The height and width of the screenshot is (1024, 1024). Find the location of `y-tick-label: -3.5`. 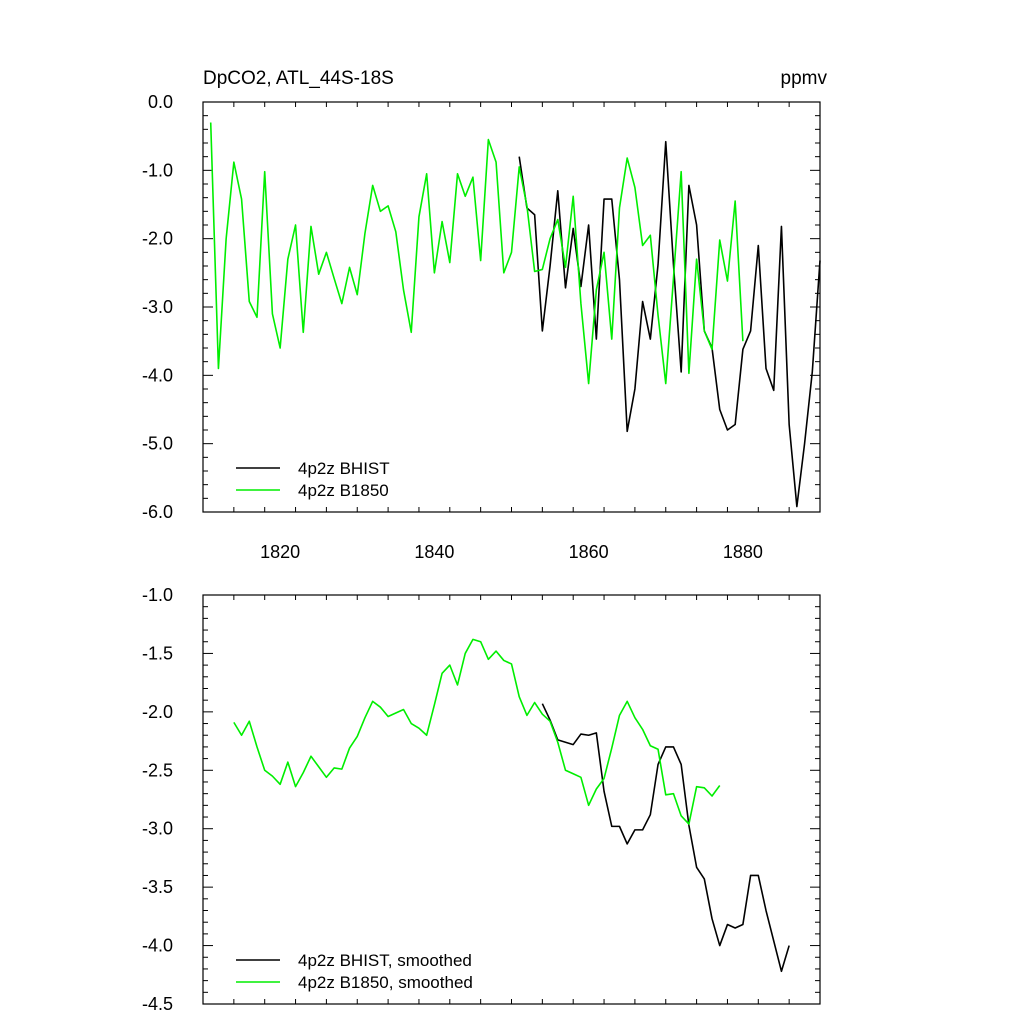

y-tick-label: -3.5 is located at coordinates (157, 887).